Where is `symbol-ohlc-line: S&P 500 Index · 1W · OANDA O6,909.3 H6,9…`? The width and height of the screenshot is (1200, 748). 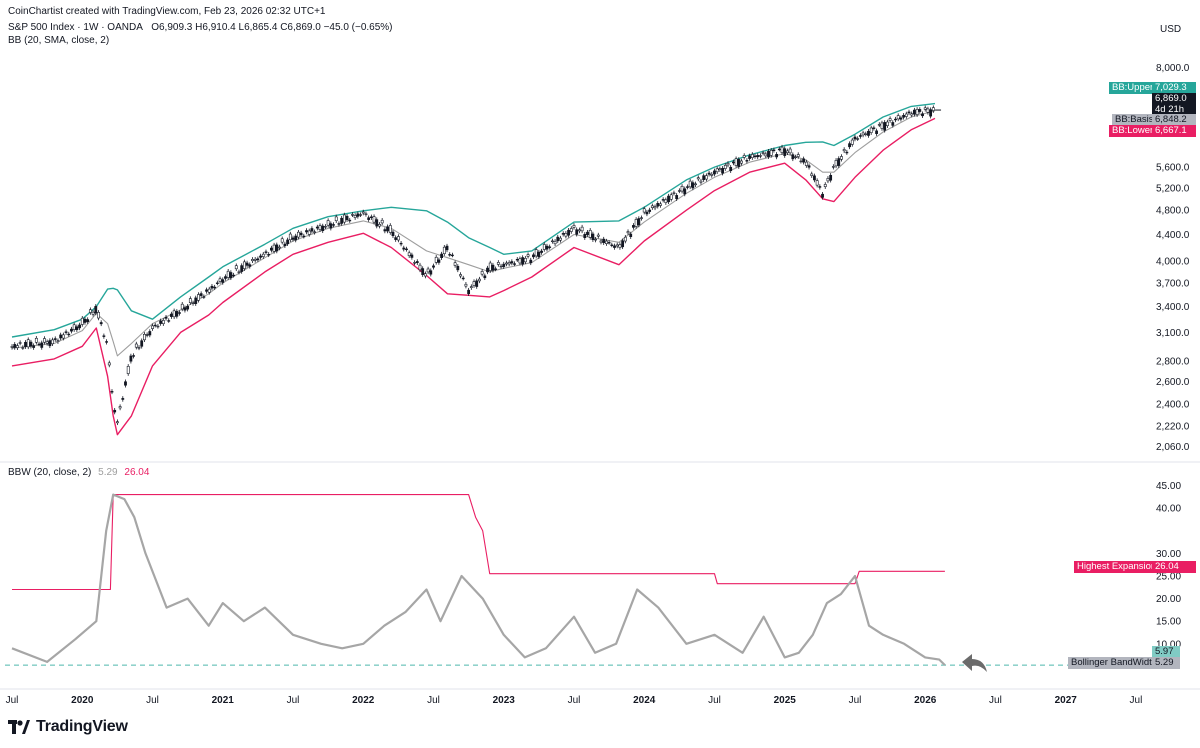 symbol-ohlc-line: S&P 500 Index · 1W · OANDA O6,909.3 H6,9… is located at coordinates (200, 27).